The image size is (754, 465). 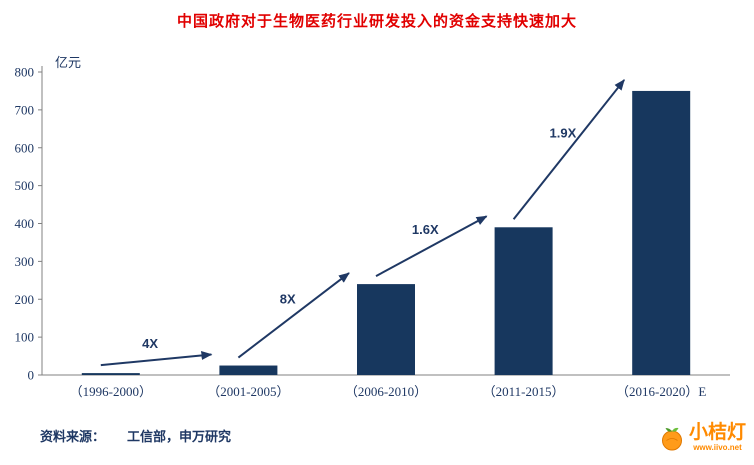 I want to click on y-tick-label: 200, so click(x=25, y=299).